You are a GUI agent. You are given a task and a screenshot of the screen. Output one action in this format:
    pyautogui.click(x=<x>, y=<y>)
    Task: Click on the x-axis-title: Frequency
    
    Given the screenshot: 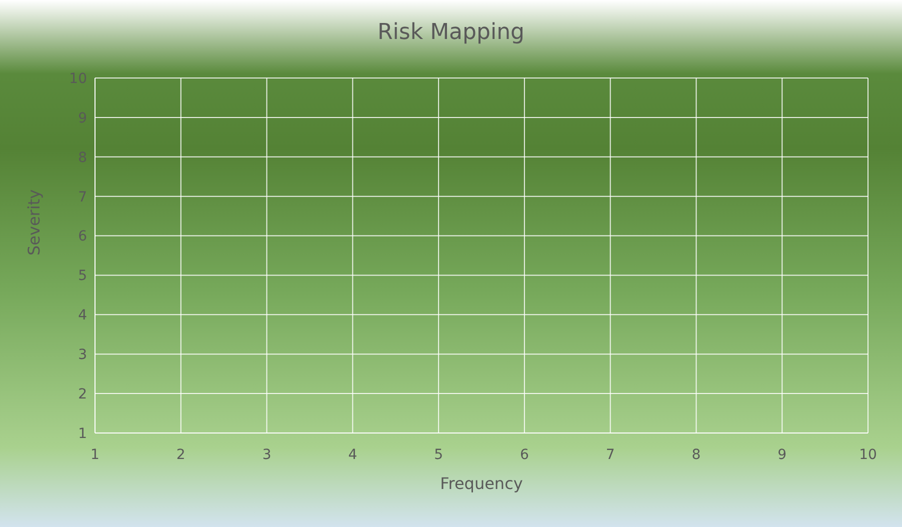 What is the action you would take?
    pyautogui.click(x=481, y=483)
    